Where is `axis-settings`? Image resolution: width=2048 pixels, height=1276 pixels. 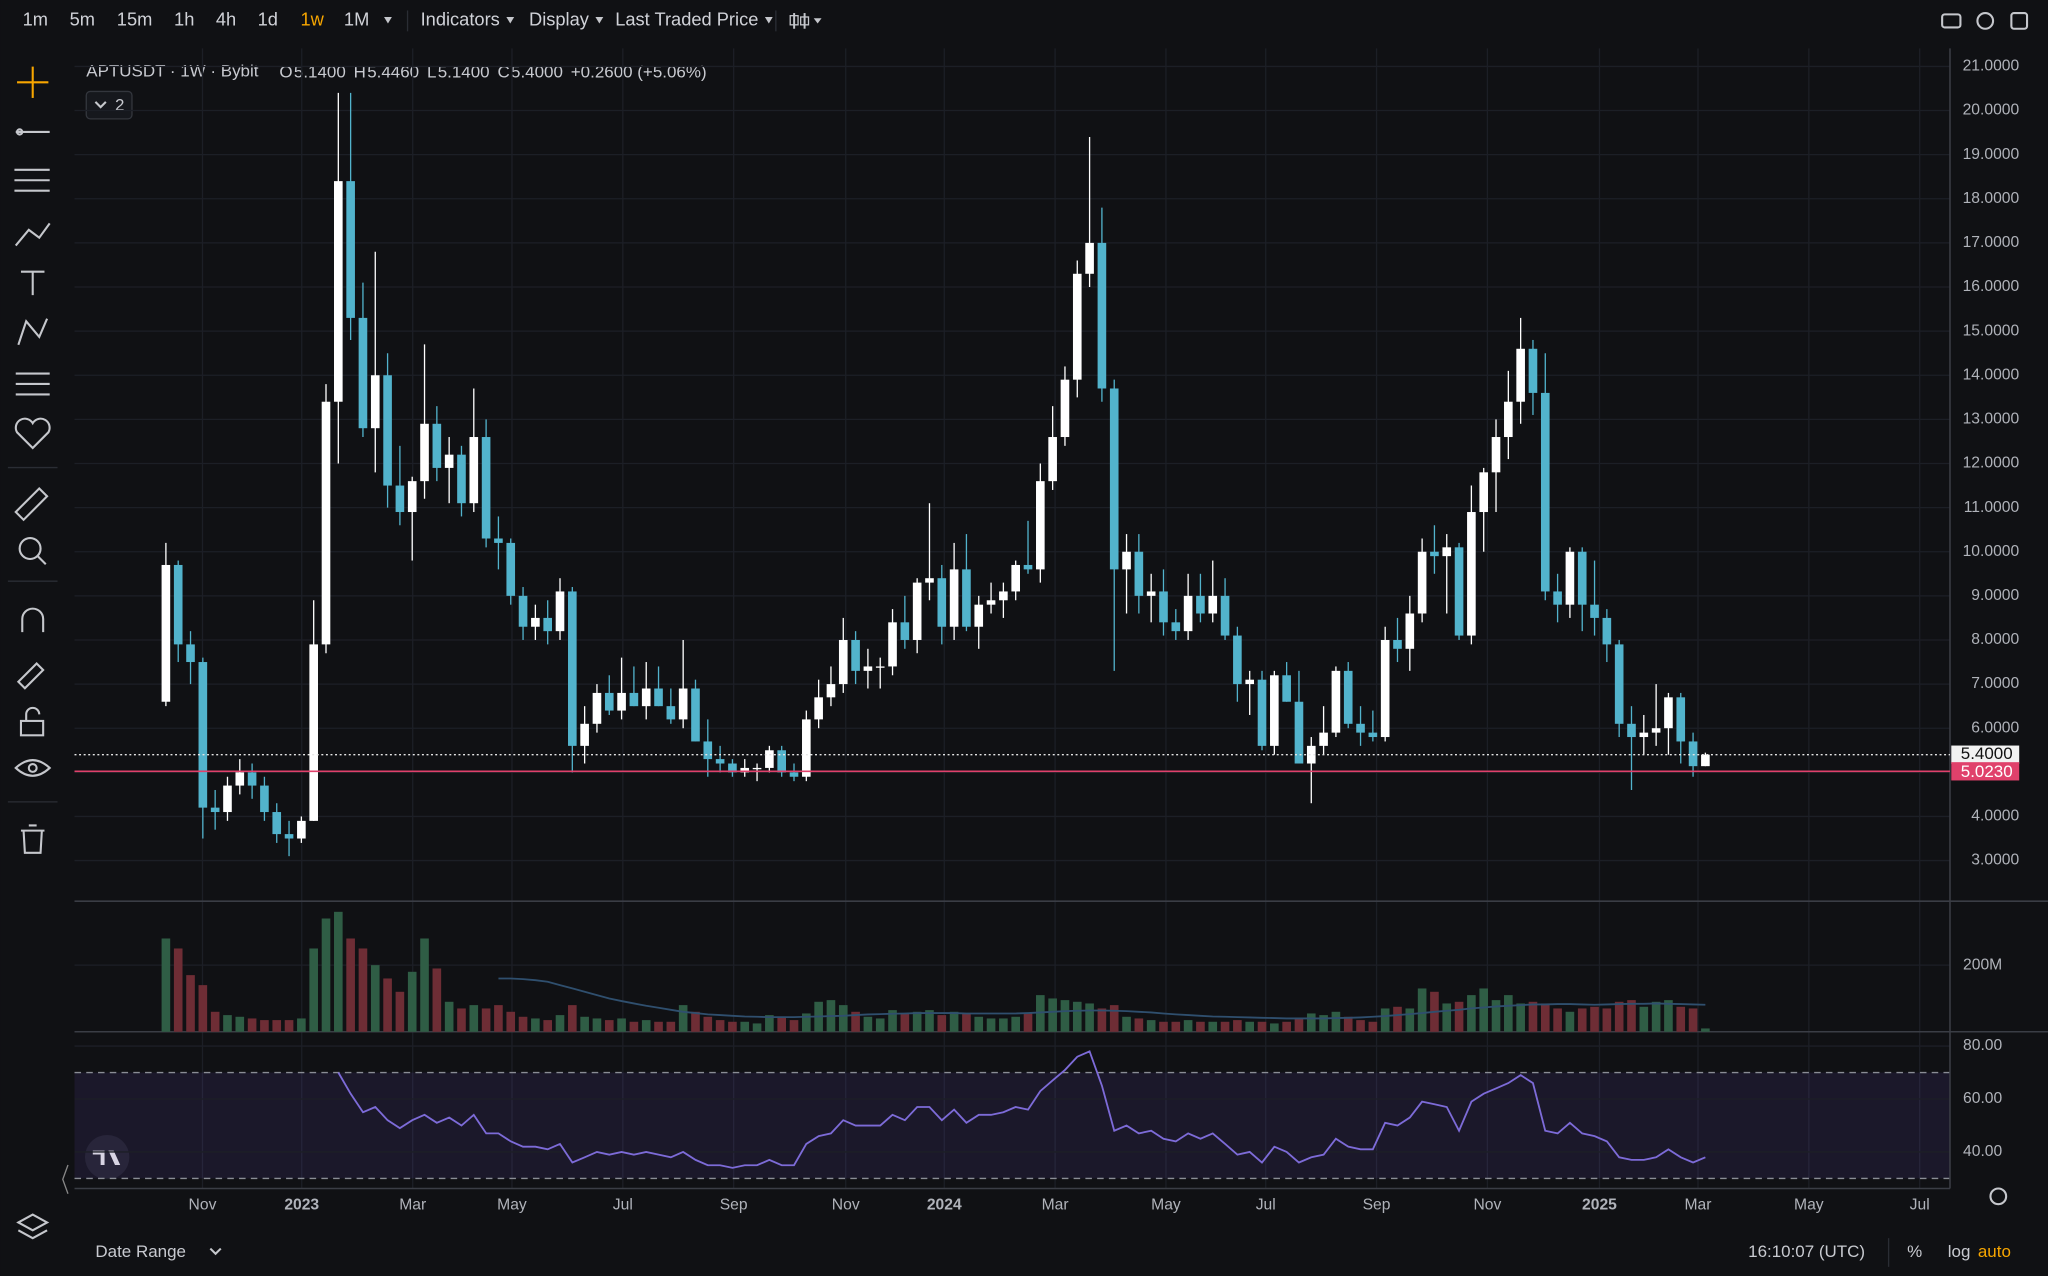 axis-settings is located at coordinates (1998, 1196).